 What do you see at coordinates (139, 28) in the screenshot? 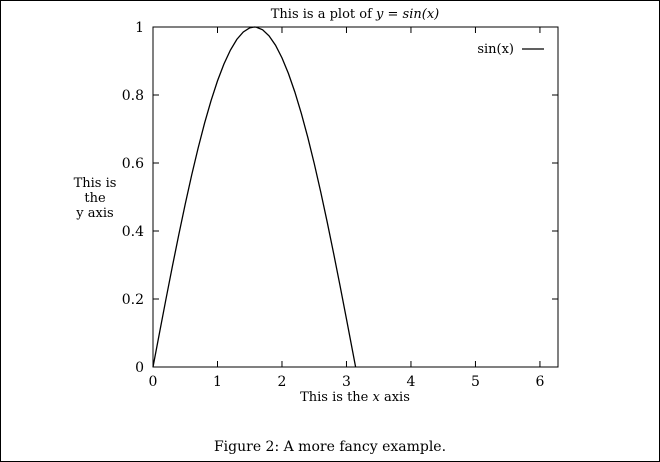
I see `y-tick-label: 1` at bounding box center [139, 28].